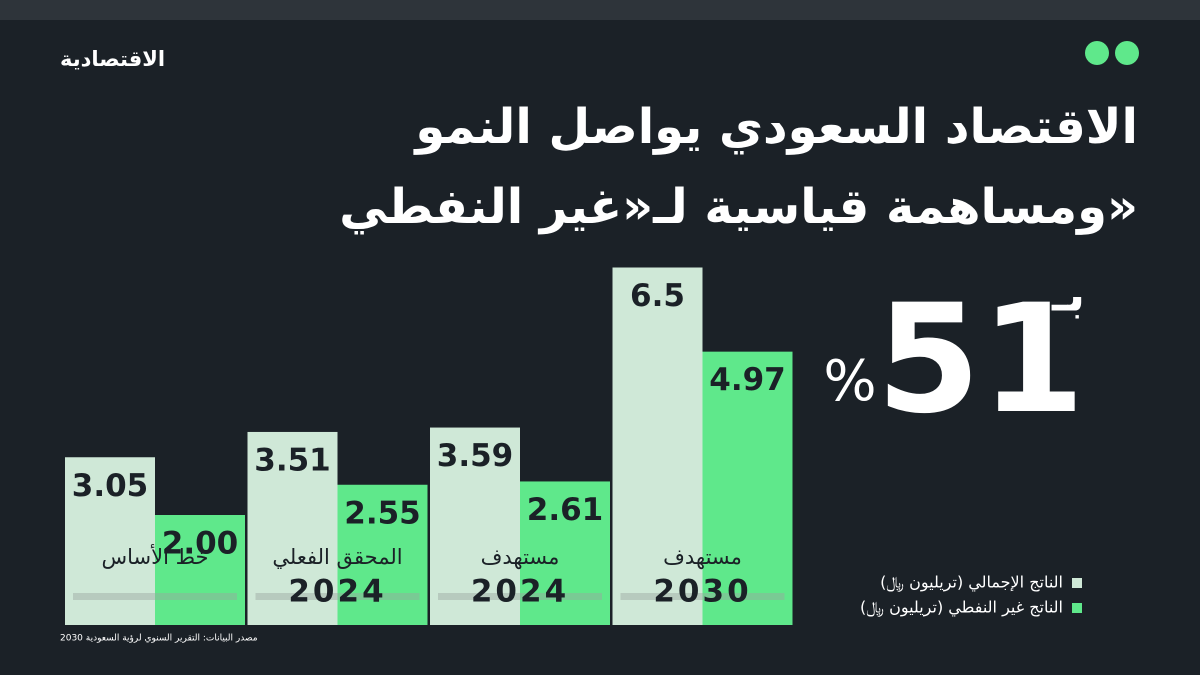  What do you see at coordinates (154, 556) in the screenshot?
I see `category-label: خط الأساس` at bounding box center [154, 556].